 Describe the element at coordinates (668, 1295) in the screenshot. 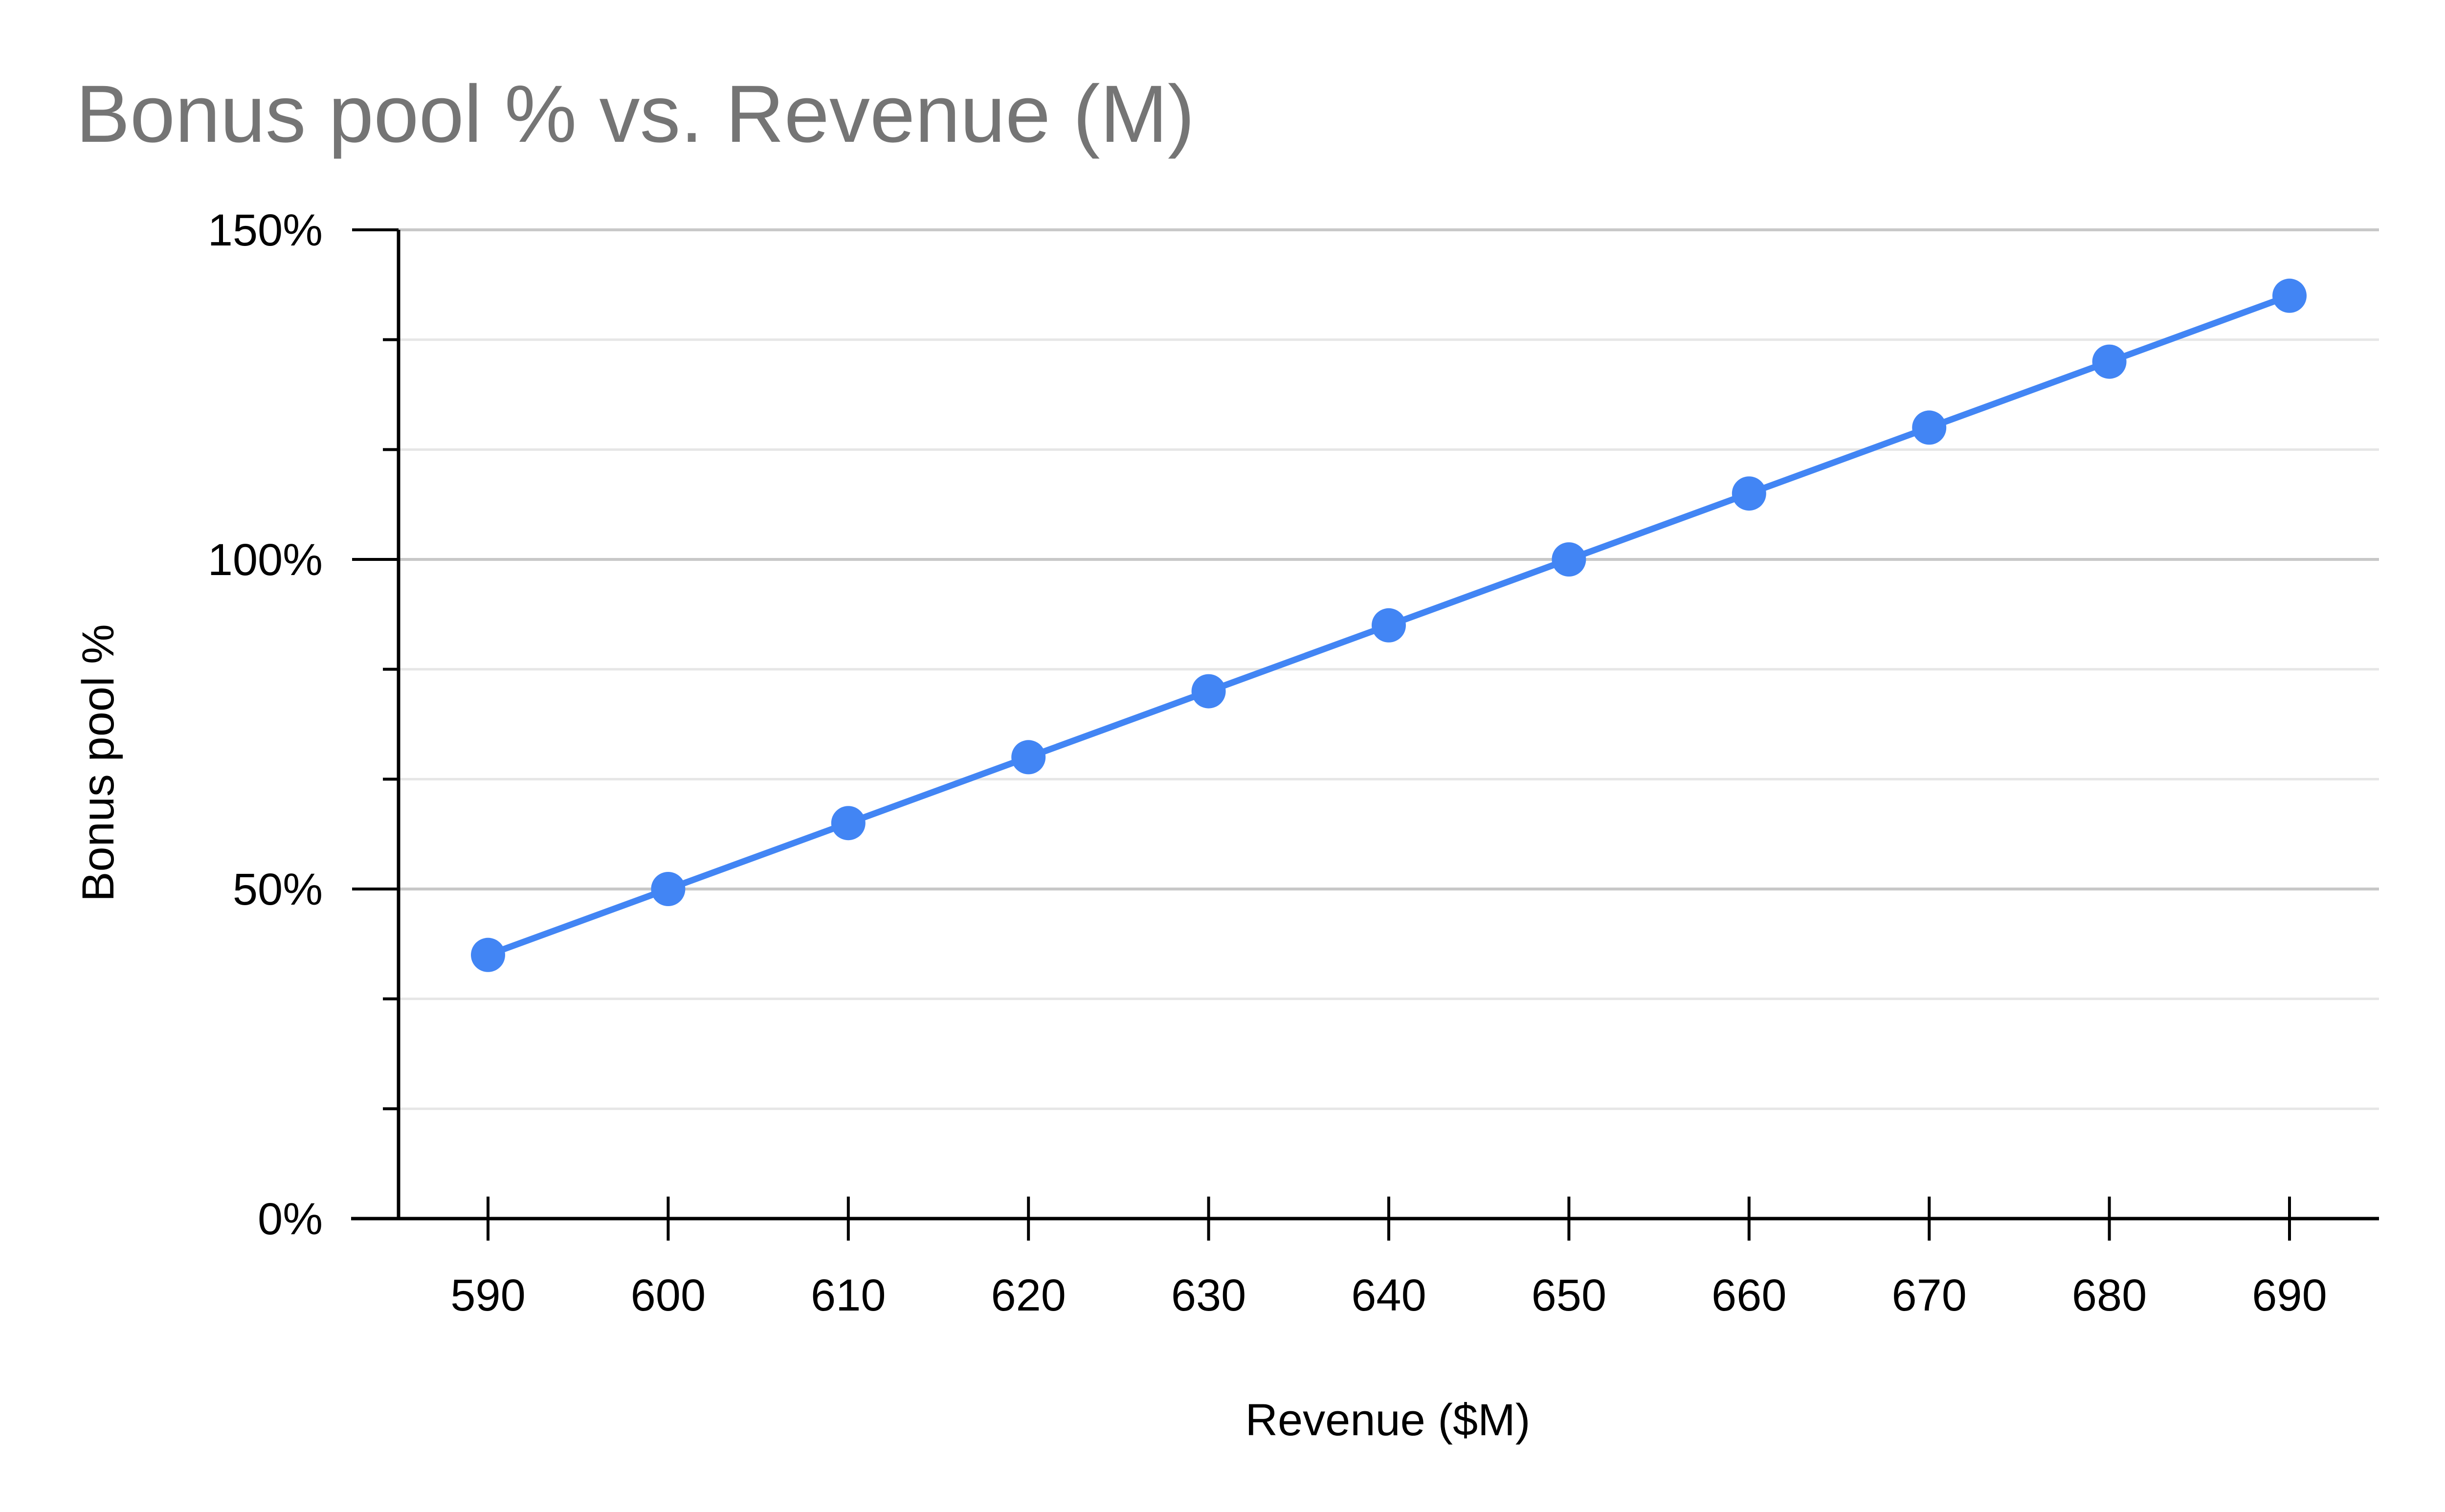

I see `x-tick-label: 600` at that location.